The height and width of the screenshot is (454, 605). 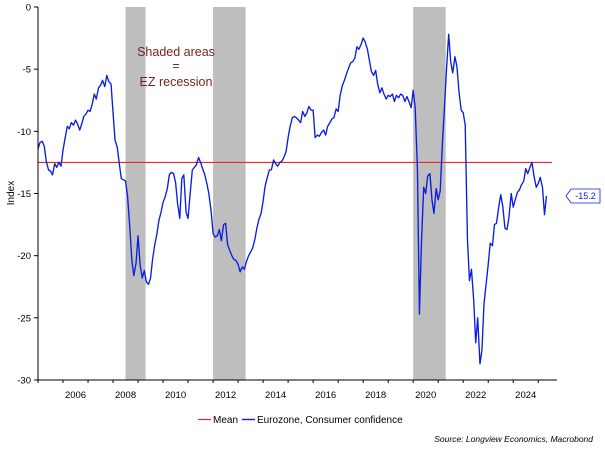 I want to click on x-tick-label: 2018, so click(x=375, y=395).